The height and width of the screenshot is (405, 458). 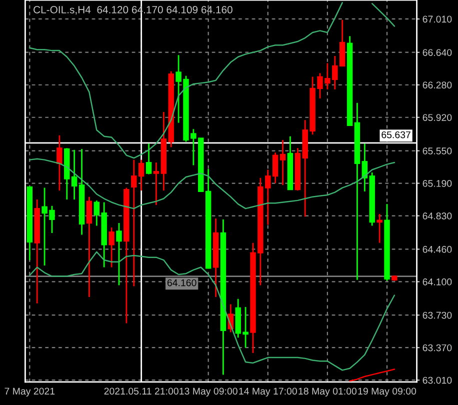 What do you see at coordinates (437, 315) in the screenshot?
I see `y-tick-label: 63.730` at bounding box center [437, 315].